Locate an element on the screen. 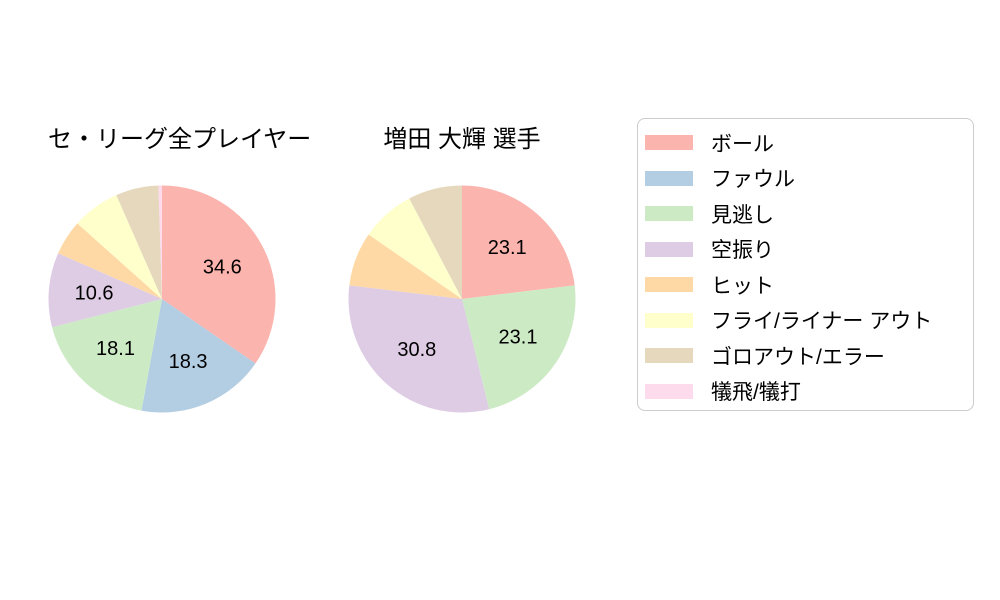 Image resolution: width=1000 pixels, height=600 pixels. pie-value-label: 18.1 is located at coordinates (115, 349).